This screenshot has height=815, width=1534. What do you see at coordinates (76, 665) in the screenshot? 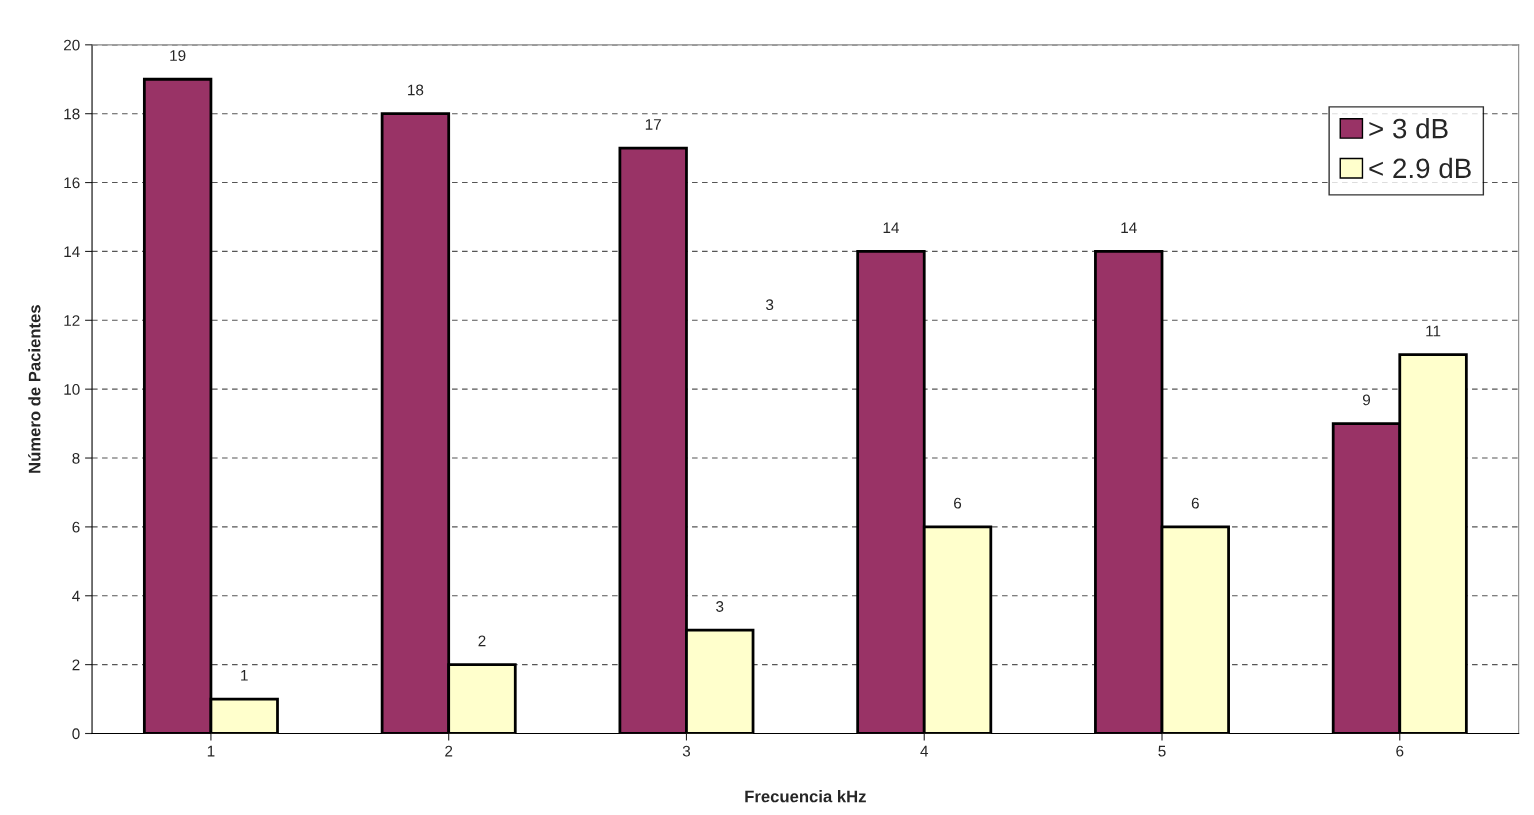
I see `y-tick-label: 2` at bounding box center [76, 665].